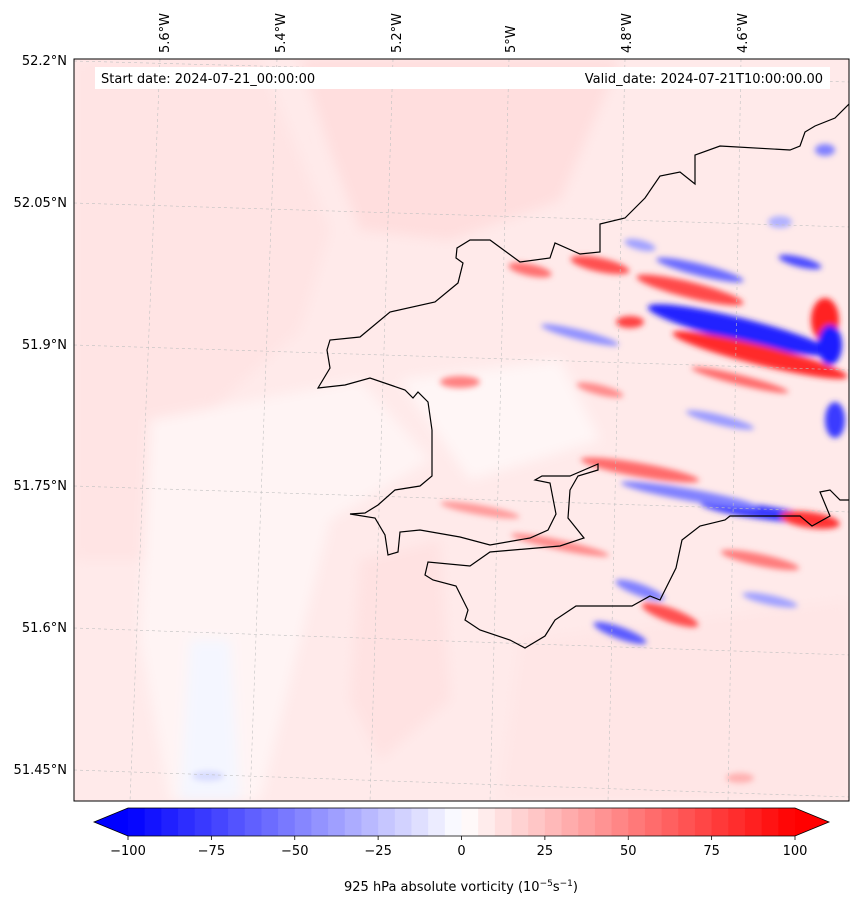 The width and height of the screenshot is (859, 908). I want to click on colorbar-tick-label: 100, so click(795, 851).